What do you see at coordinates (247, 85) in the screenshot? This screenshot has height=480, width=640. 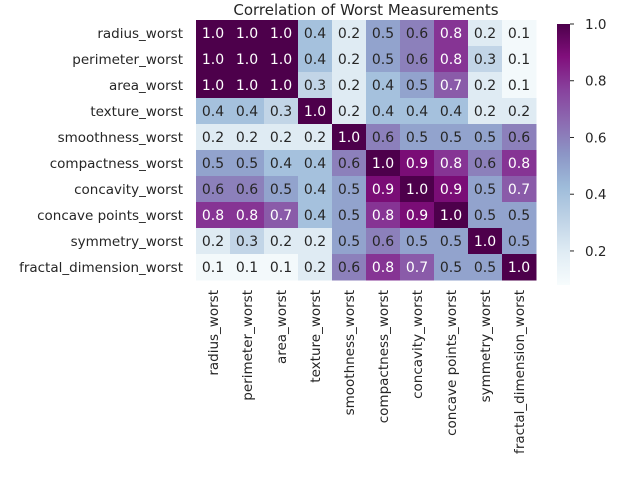 I see `cell-r2-c1` at bounding box center [247, 85].